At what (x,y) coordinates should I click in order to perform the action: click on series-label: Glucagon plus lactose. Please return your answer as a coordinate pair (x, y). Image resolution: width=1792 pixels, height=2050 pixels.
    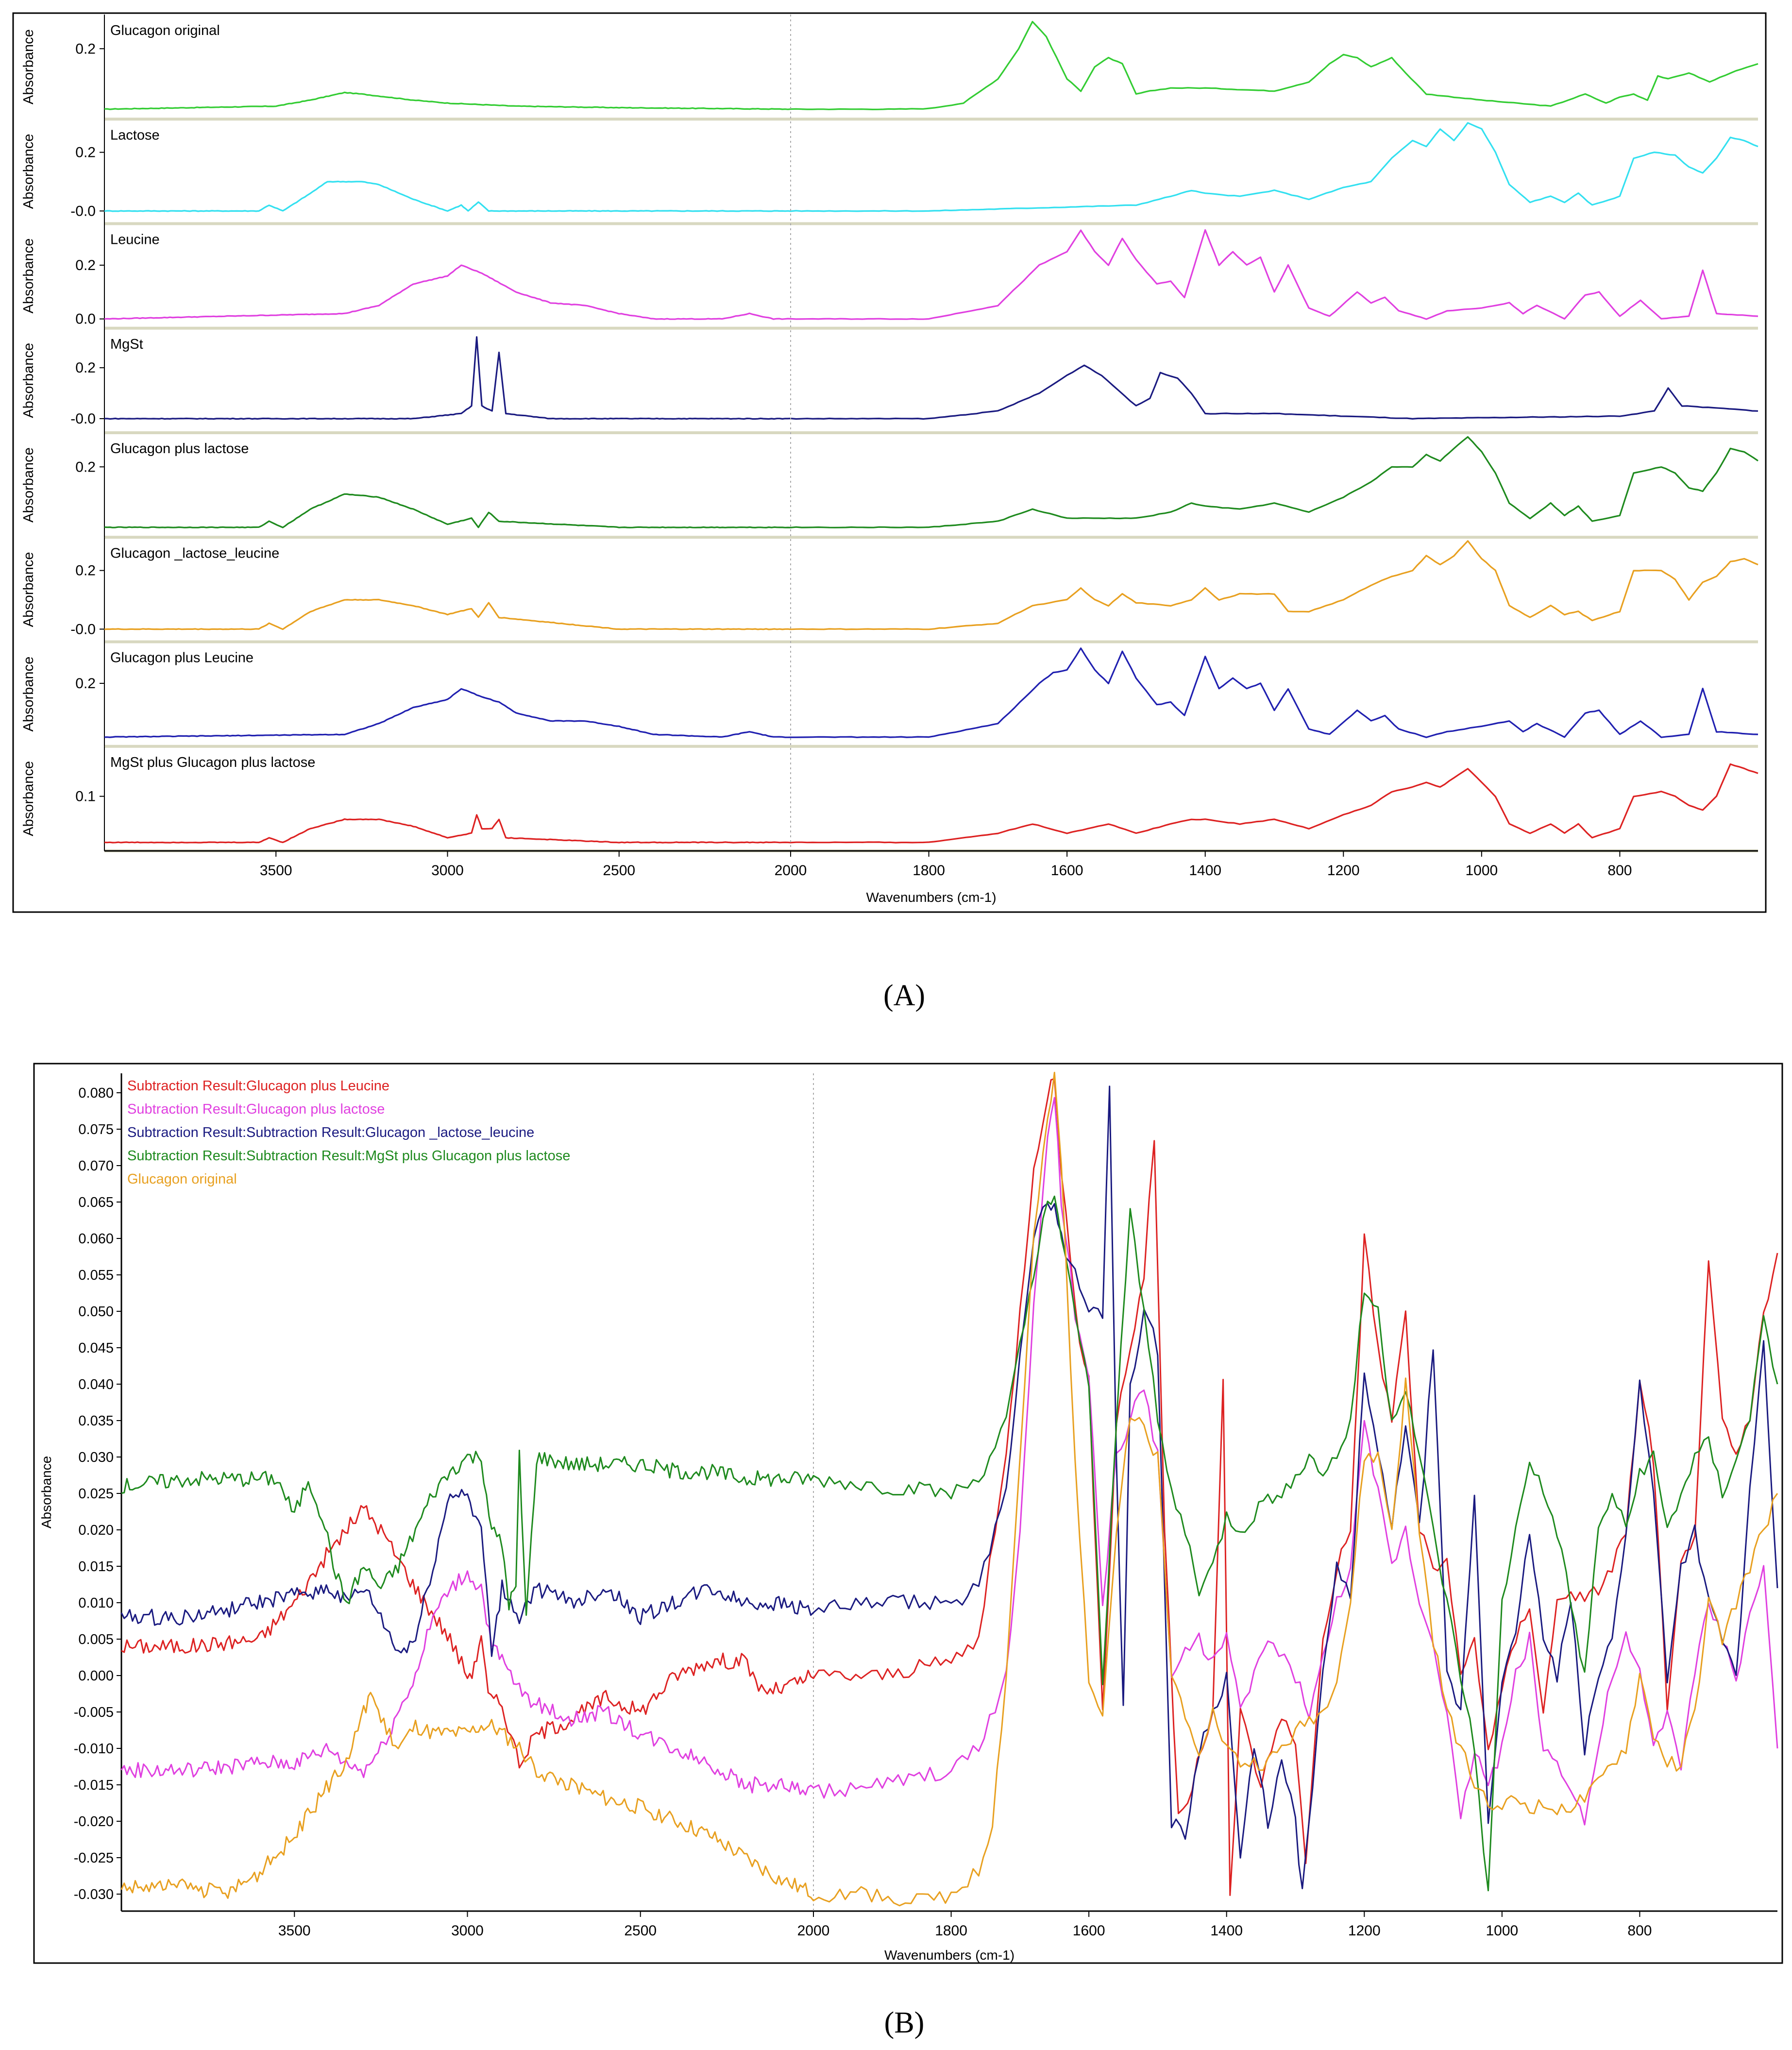
    Looking at the image, I should click on (179, 449).